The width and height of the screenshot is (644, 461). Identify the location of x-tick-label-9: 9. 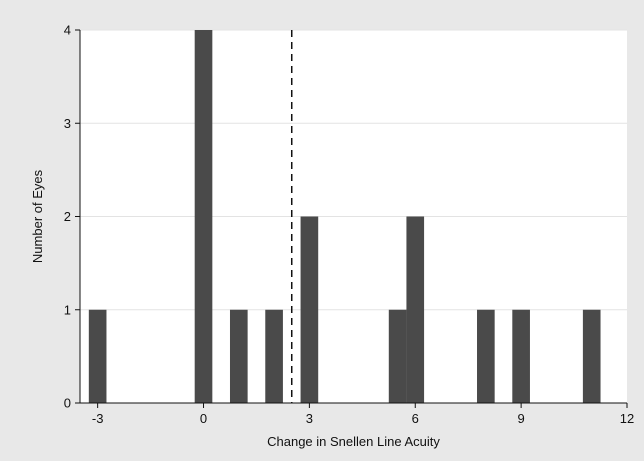
(521, 418).